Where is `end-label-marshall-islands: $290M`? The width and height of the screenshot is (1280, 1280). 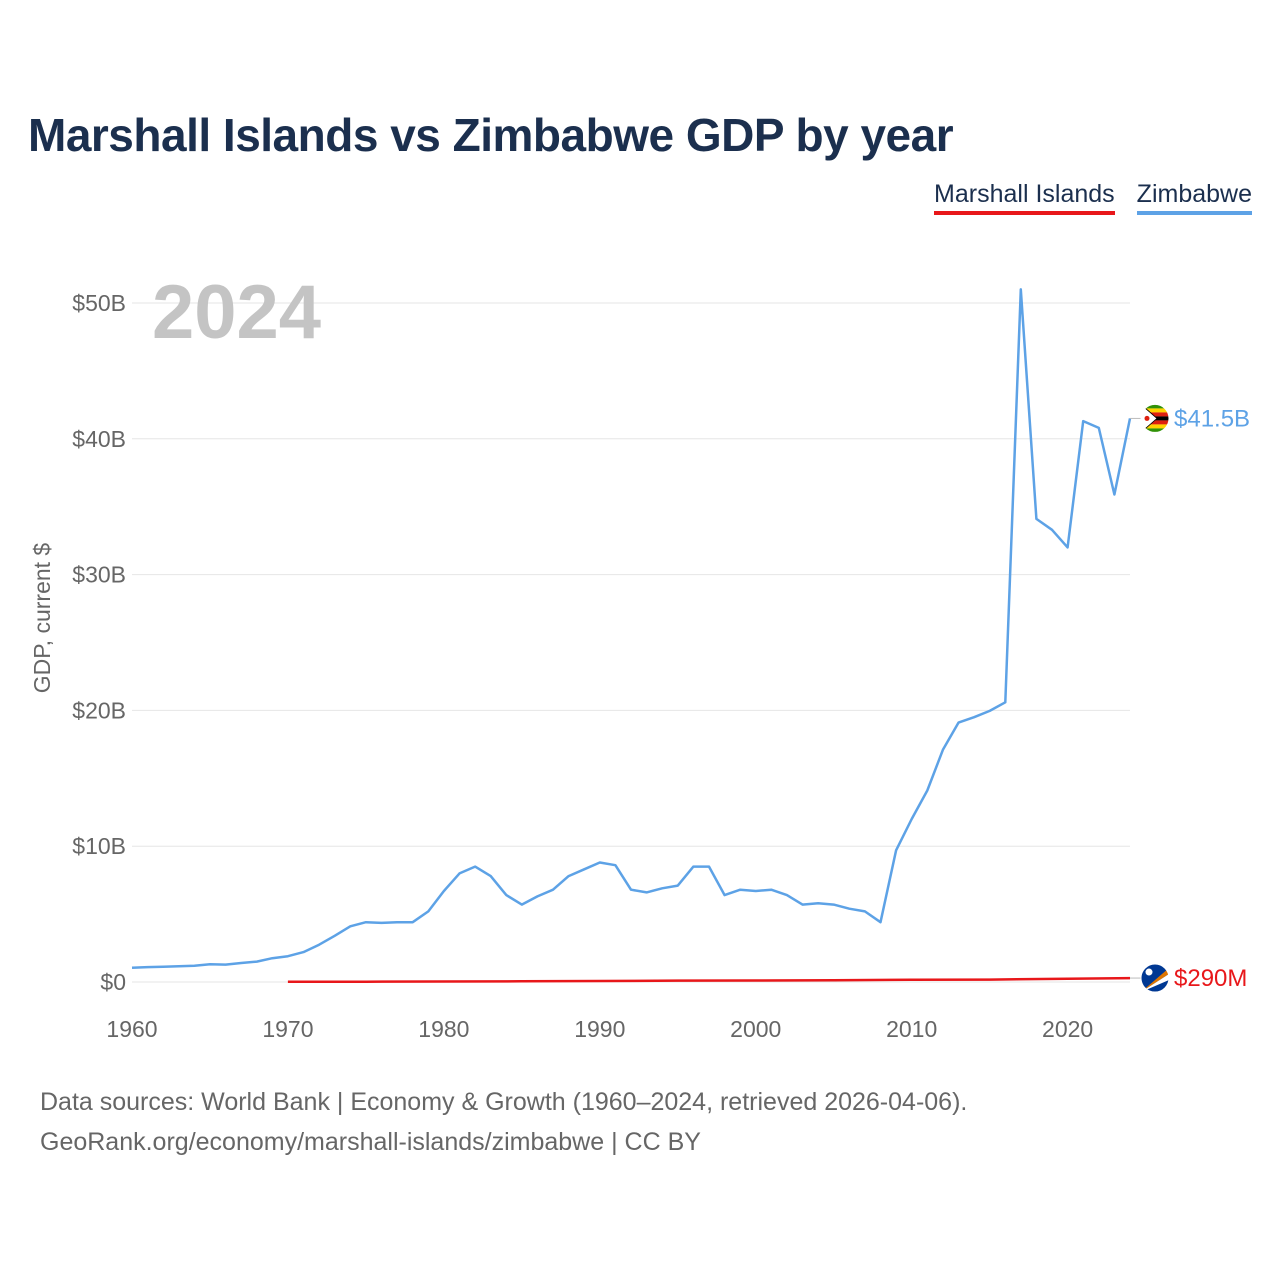 end-label-marshall-islands: $290M is located at coordinates (1210, 978).